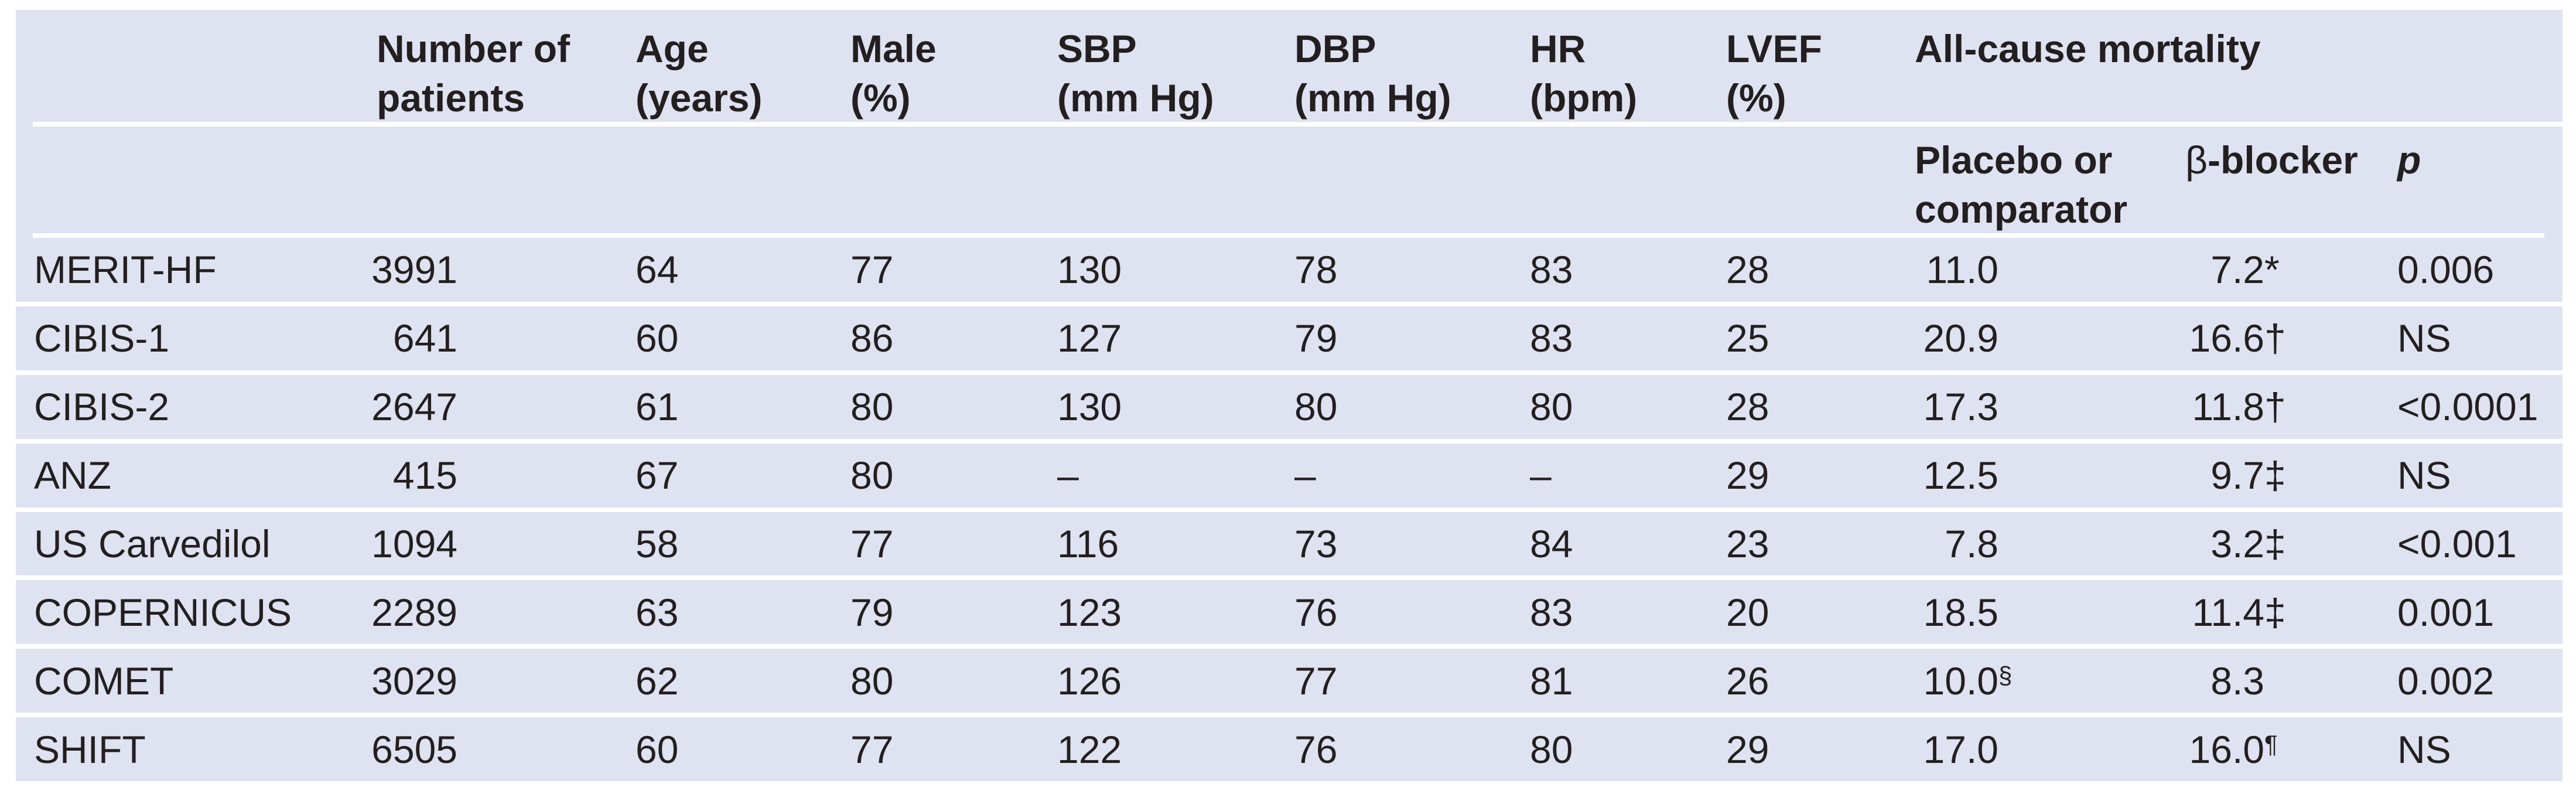 The image size is (2576, 794). Describe the element at coordinates (872, 681) in the screenshot. I see `male-percent-cell: 80` at that location.